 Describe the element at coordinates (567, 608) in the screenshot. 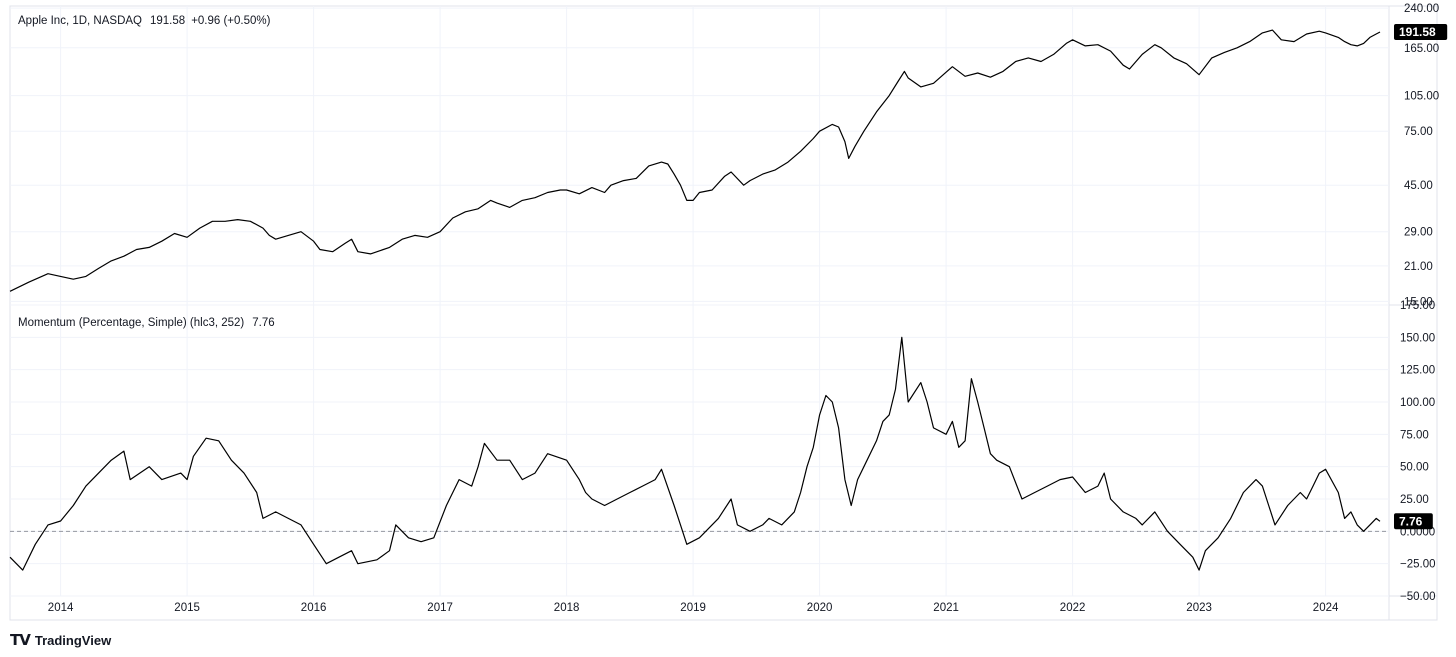

I see `time-tick-label: 2018` at that location.